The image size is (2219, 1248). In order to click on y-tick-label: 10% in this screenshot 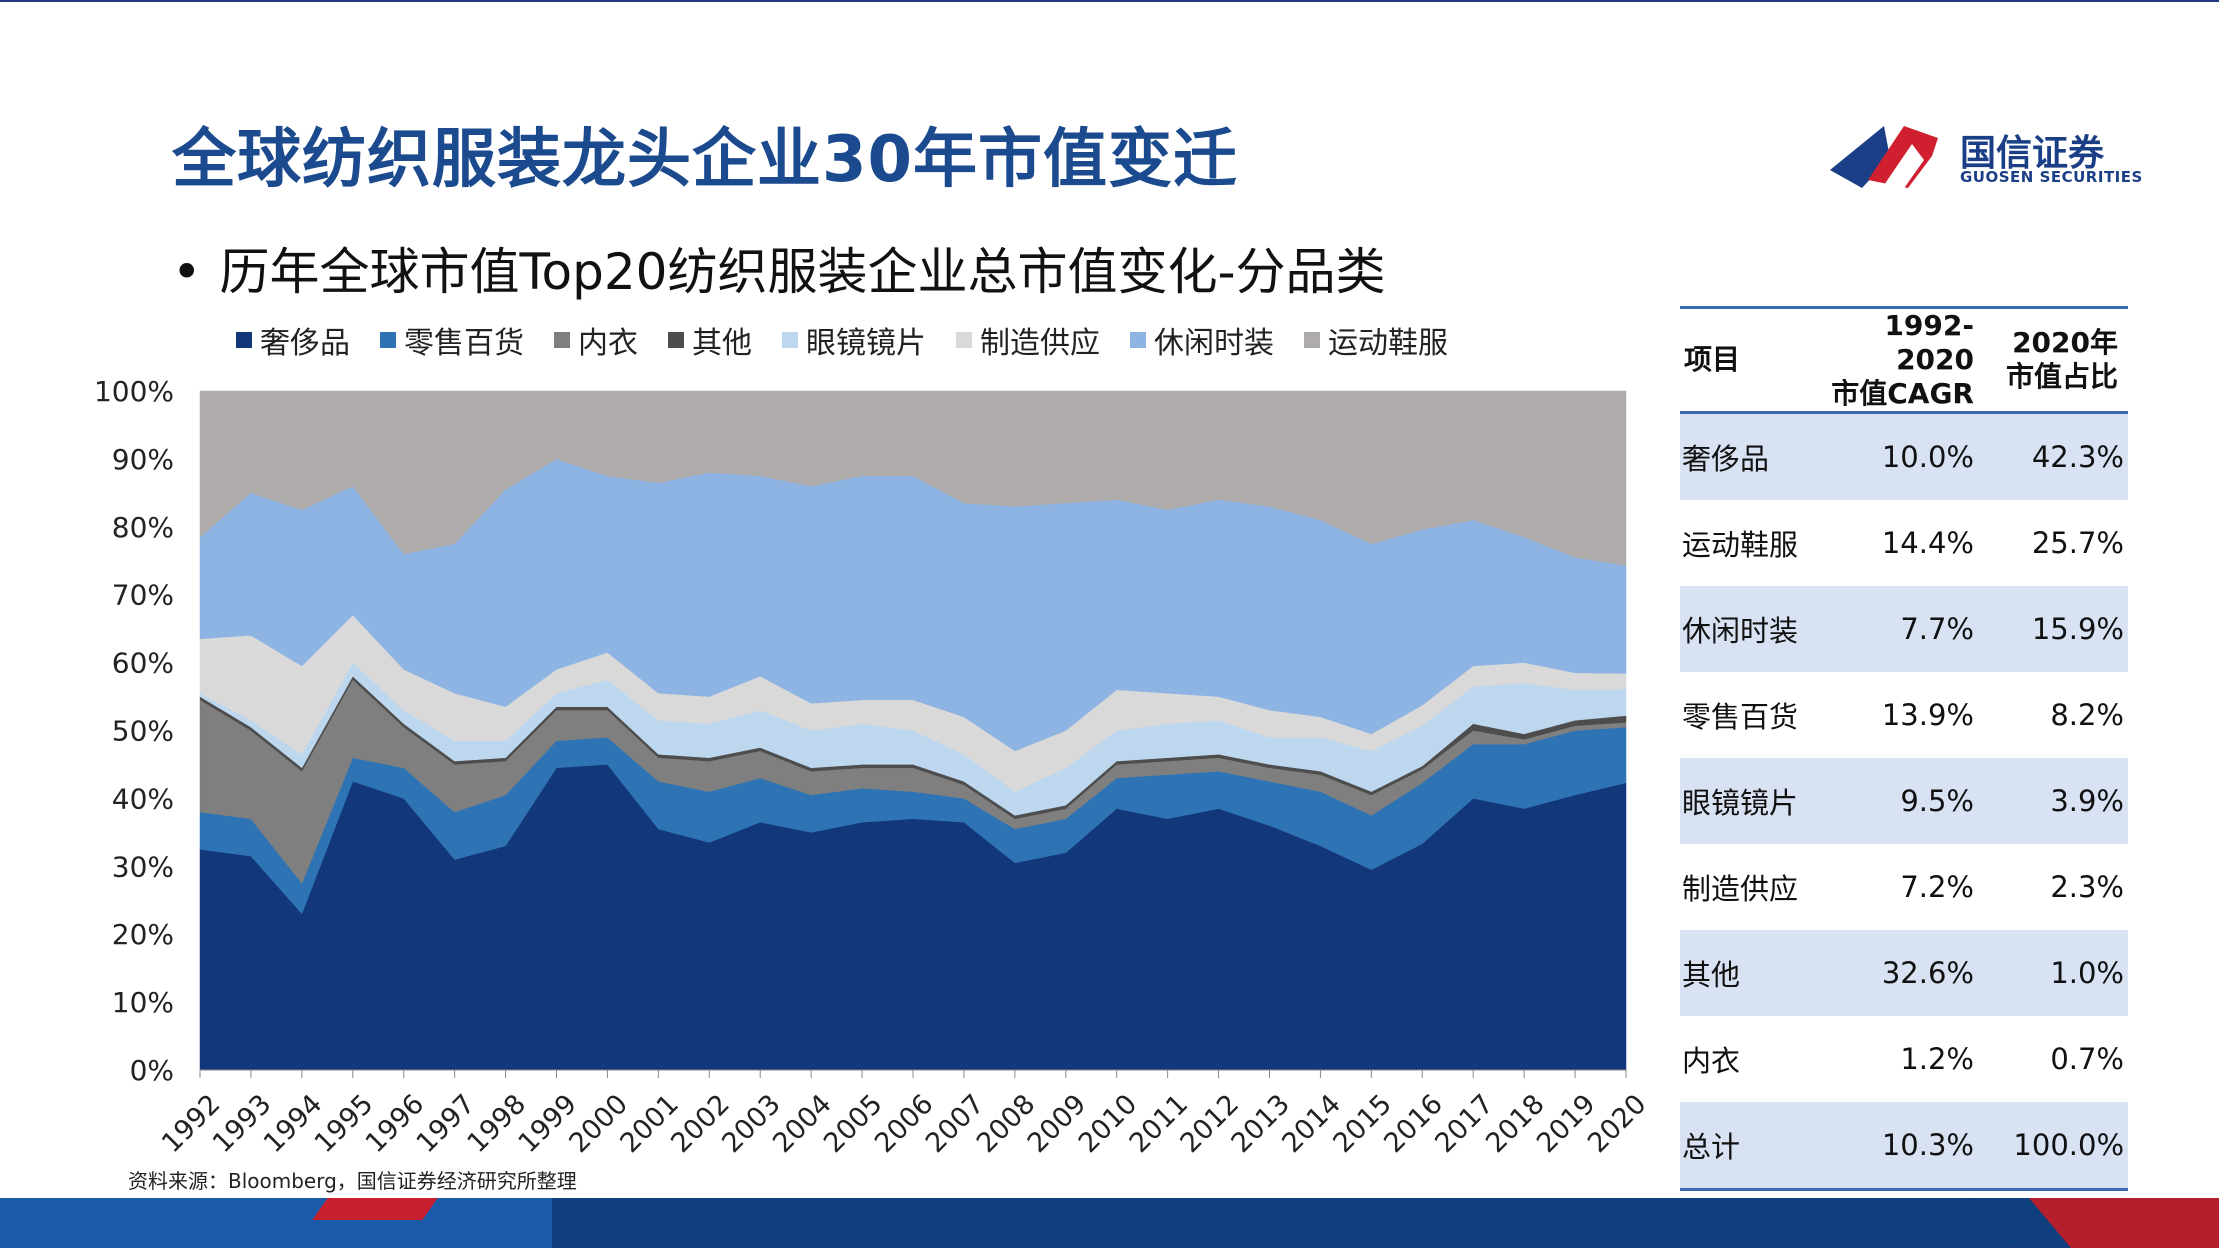, I will do `click(143, 1002)`.